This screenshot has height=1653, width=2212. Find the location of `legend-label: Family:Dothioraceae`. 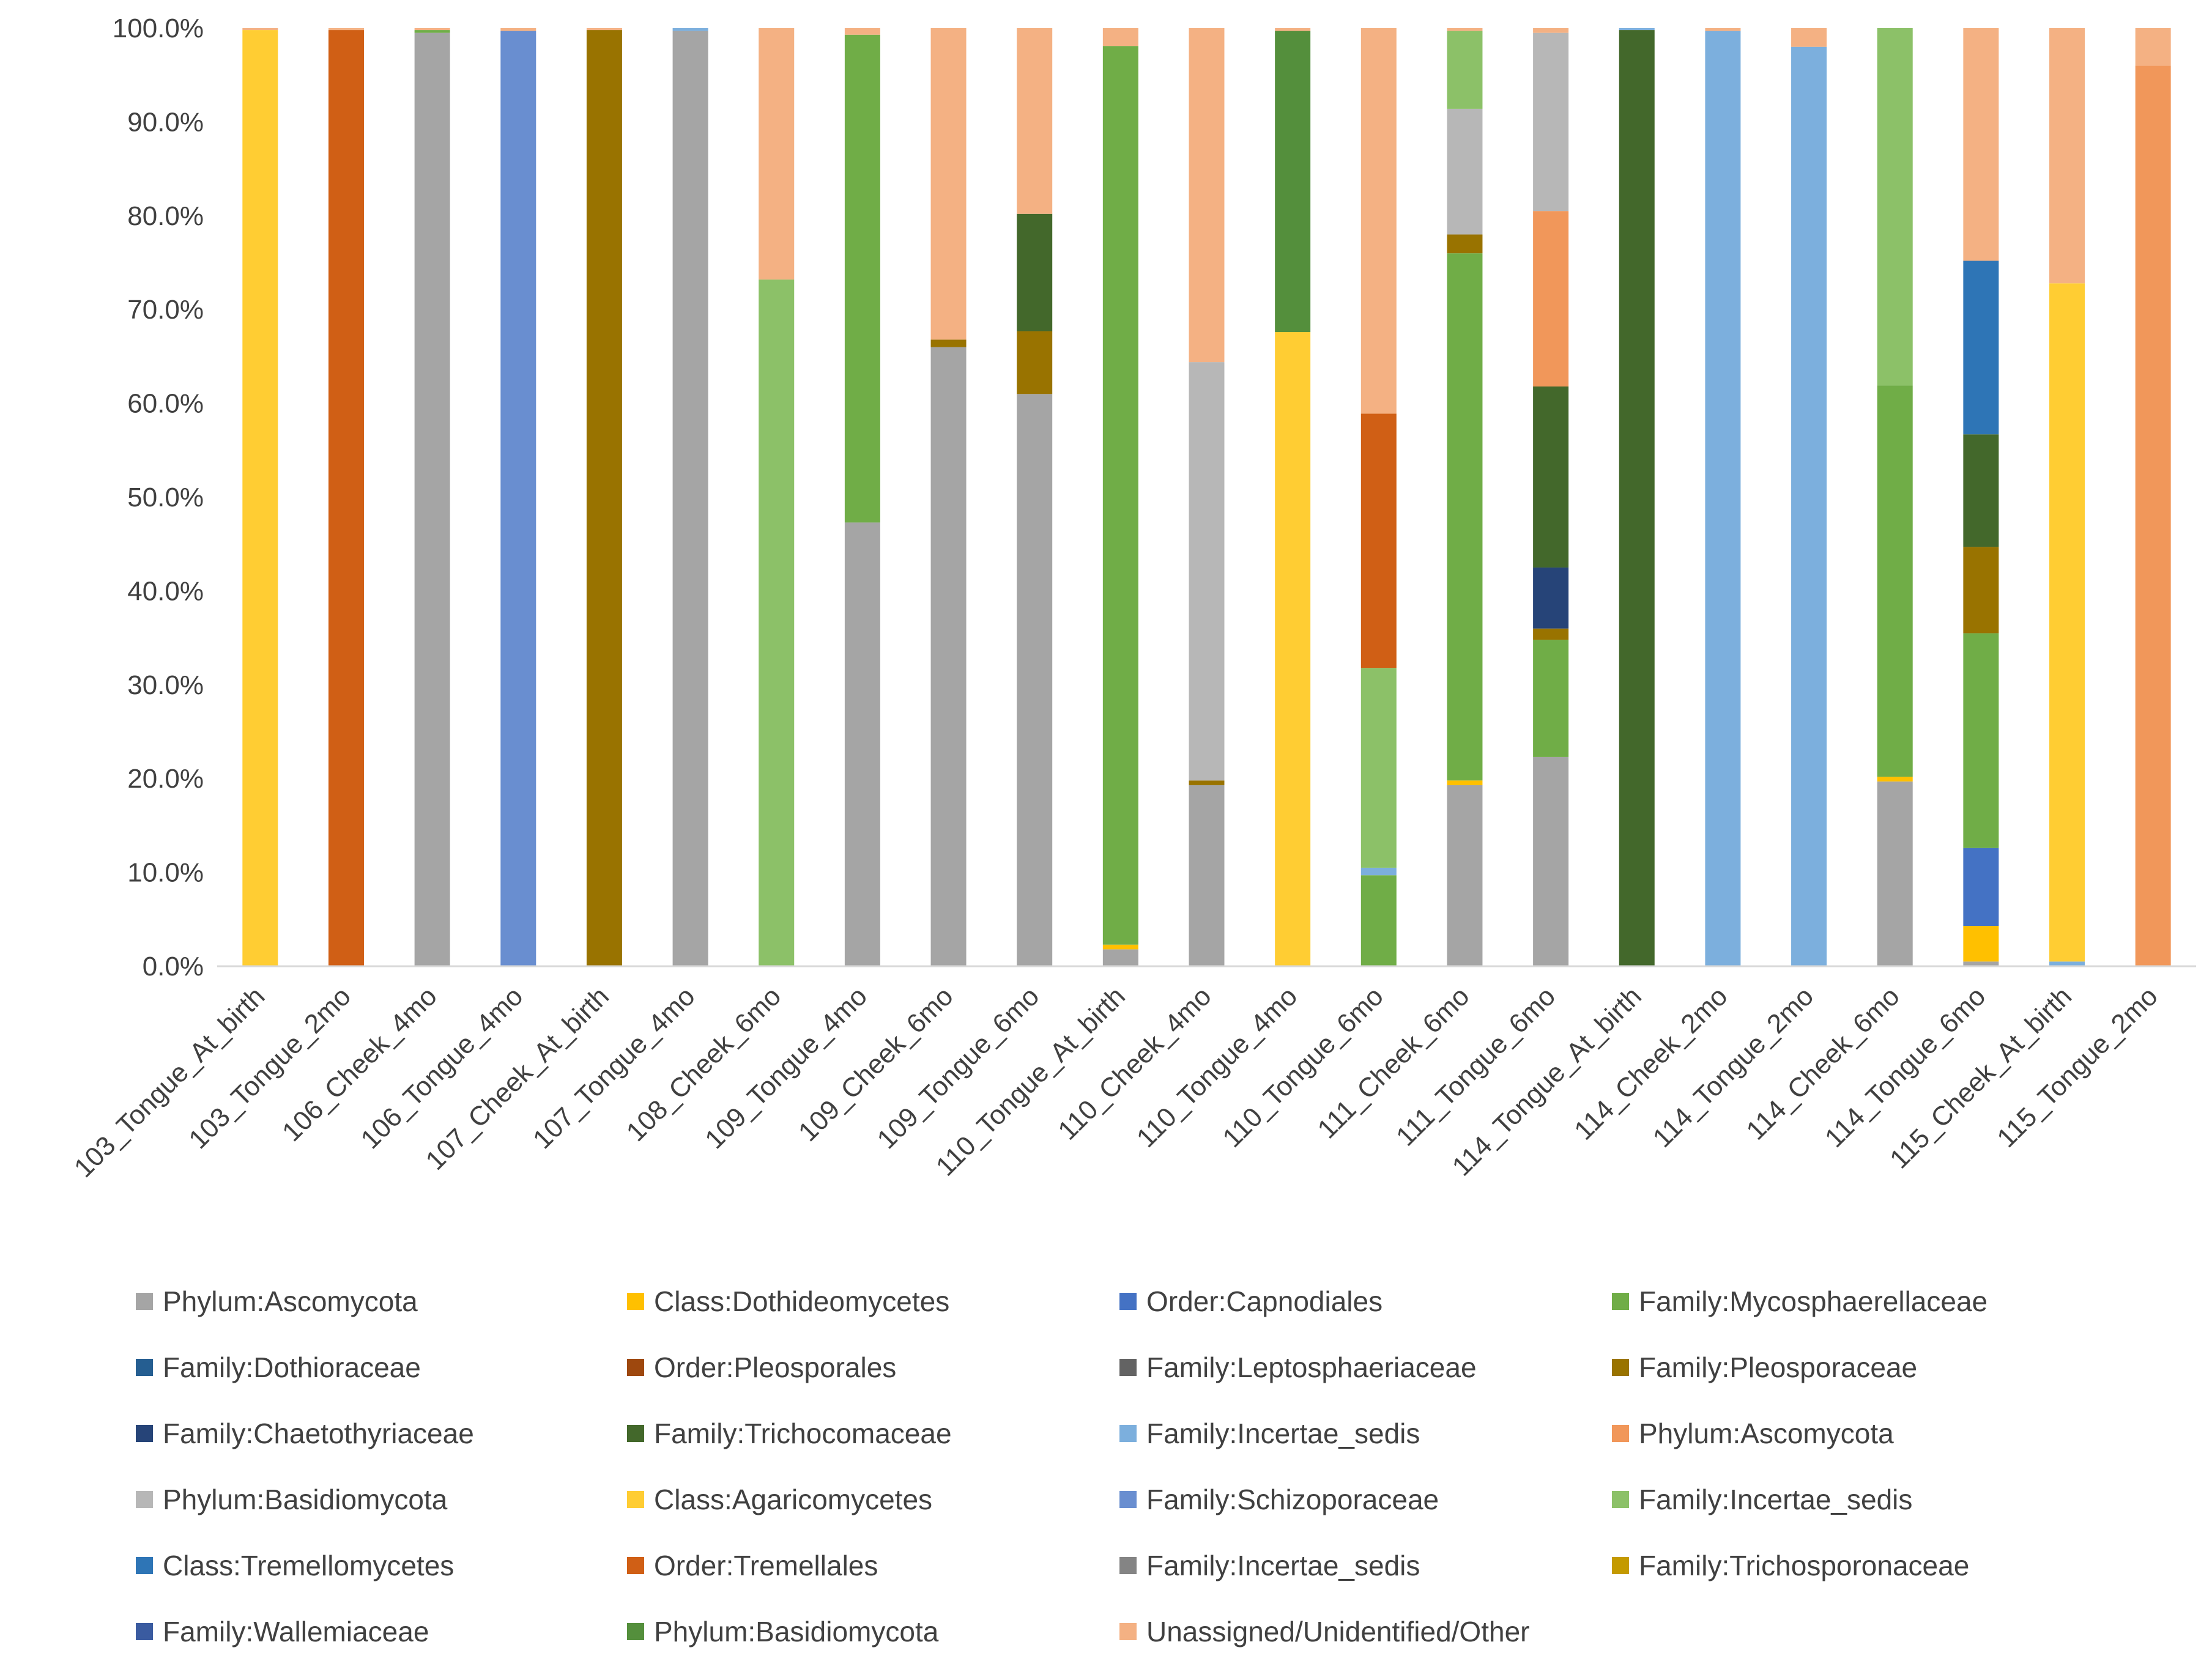

legend-label: Family:Dothioraceae is located at coordinates (292, 1367).